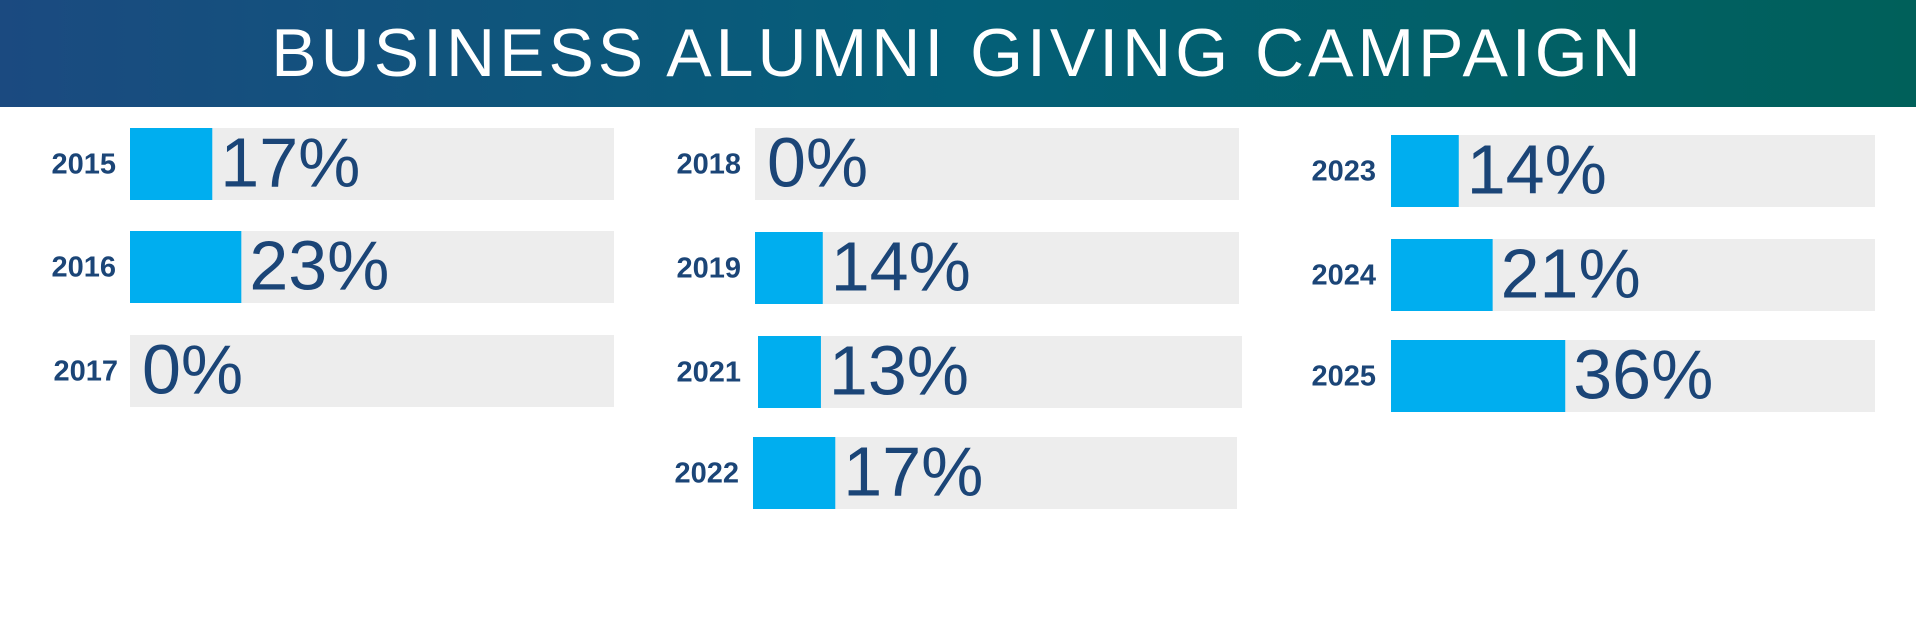  Describe the element at coordinates (83, 268) in the screenshot. I see `category-label: 2016` at that location.